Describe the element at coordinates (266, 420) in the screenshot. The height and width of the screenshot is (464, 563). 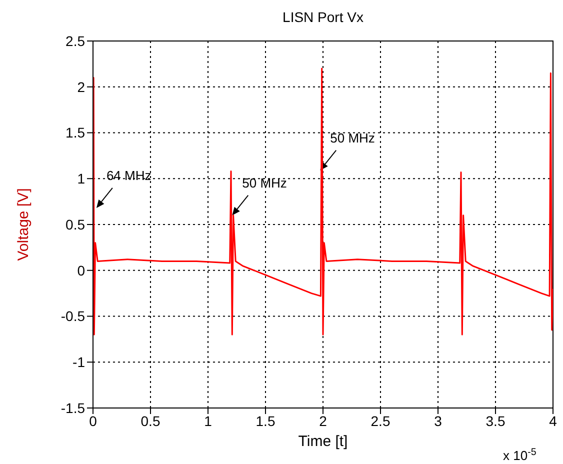
I see `x-tick-label: 1.5` at that location.